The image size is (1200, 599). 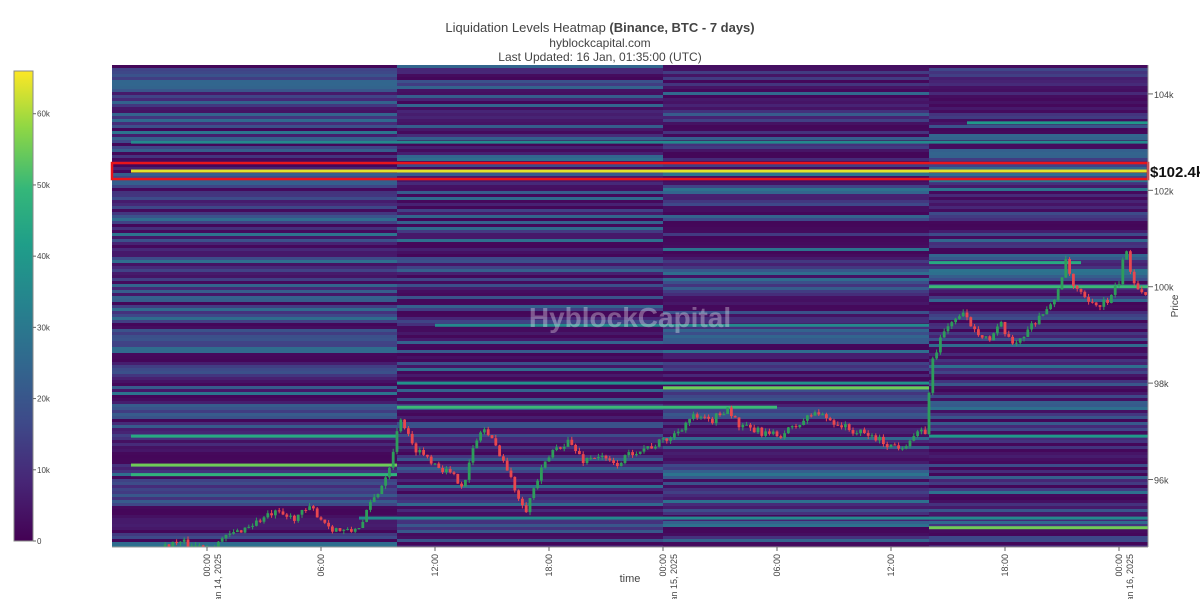 What do you see at coordinates (435, 565) in the screenshot?
I see `x-tick-label: 12:00` at bounding box center [435, 565].